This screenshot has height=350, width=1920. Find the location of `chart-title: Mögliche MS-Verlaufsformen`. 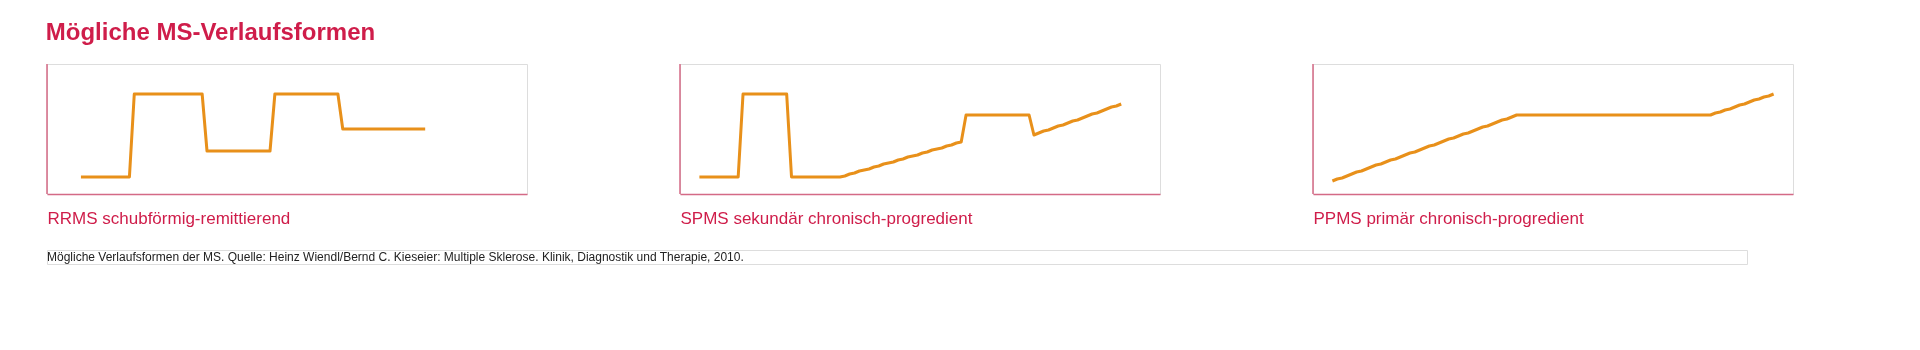

chart-title: Mögliche MS-Verlaufsformen is located at coordinates (210, 31).